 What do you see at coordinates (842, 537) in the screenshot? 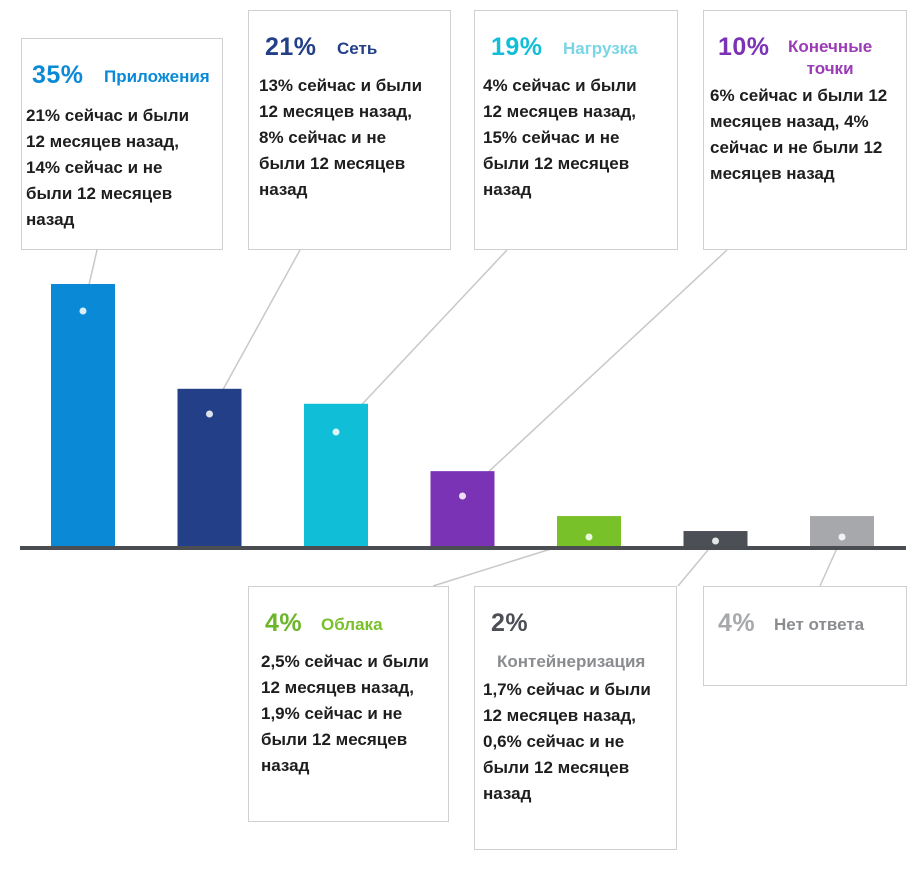
I see `anchor-dot-нет-ответа` at bounding box center [842, 537].